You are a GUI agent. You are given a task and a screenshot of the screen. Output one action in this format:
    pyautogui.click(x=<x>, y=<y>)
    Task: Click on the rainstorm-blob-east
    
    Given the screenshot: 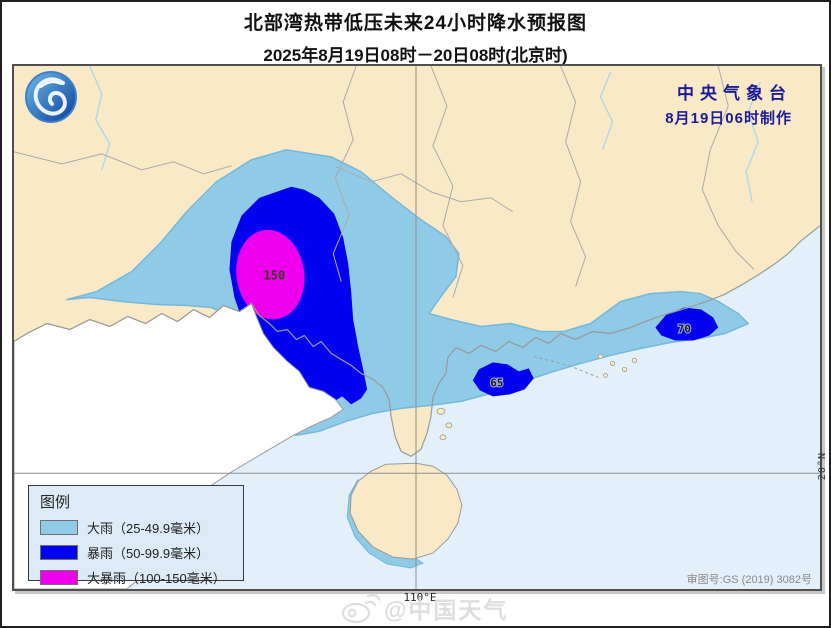 What is the action you would take?
    pyautogui.click(x=687, y=324)
    